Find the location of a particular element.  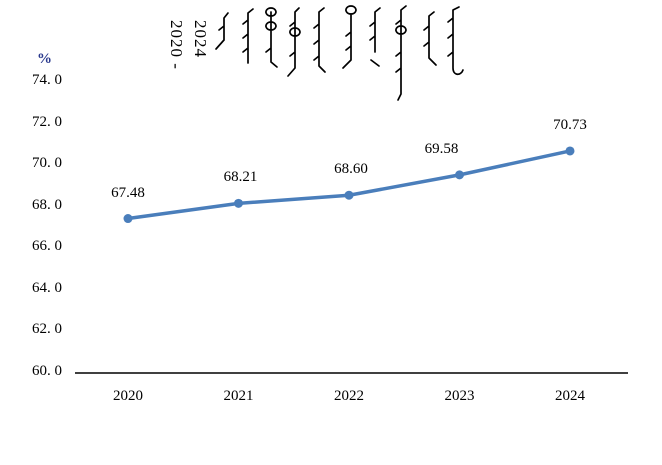

mongolian-script-title is located at coordinates (339, 53).